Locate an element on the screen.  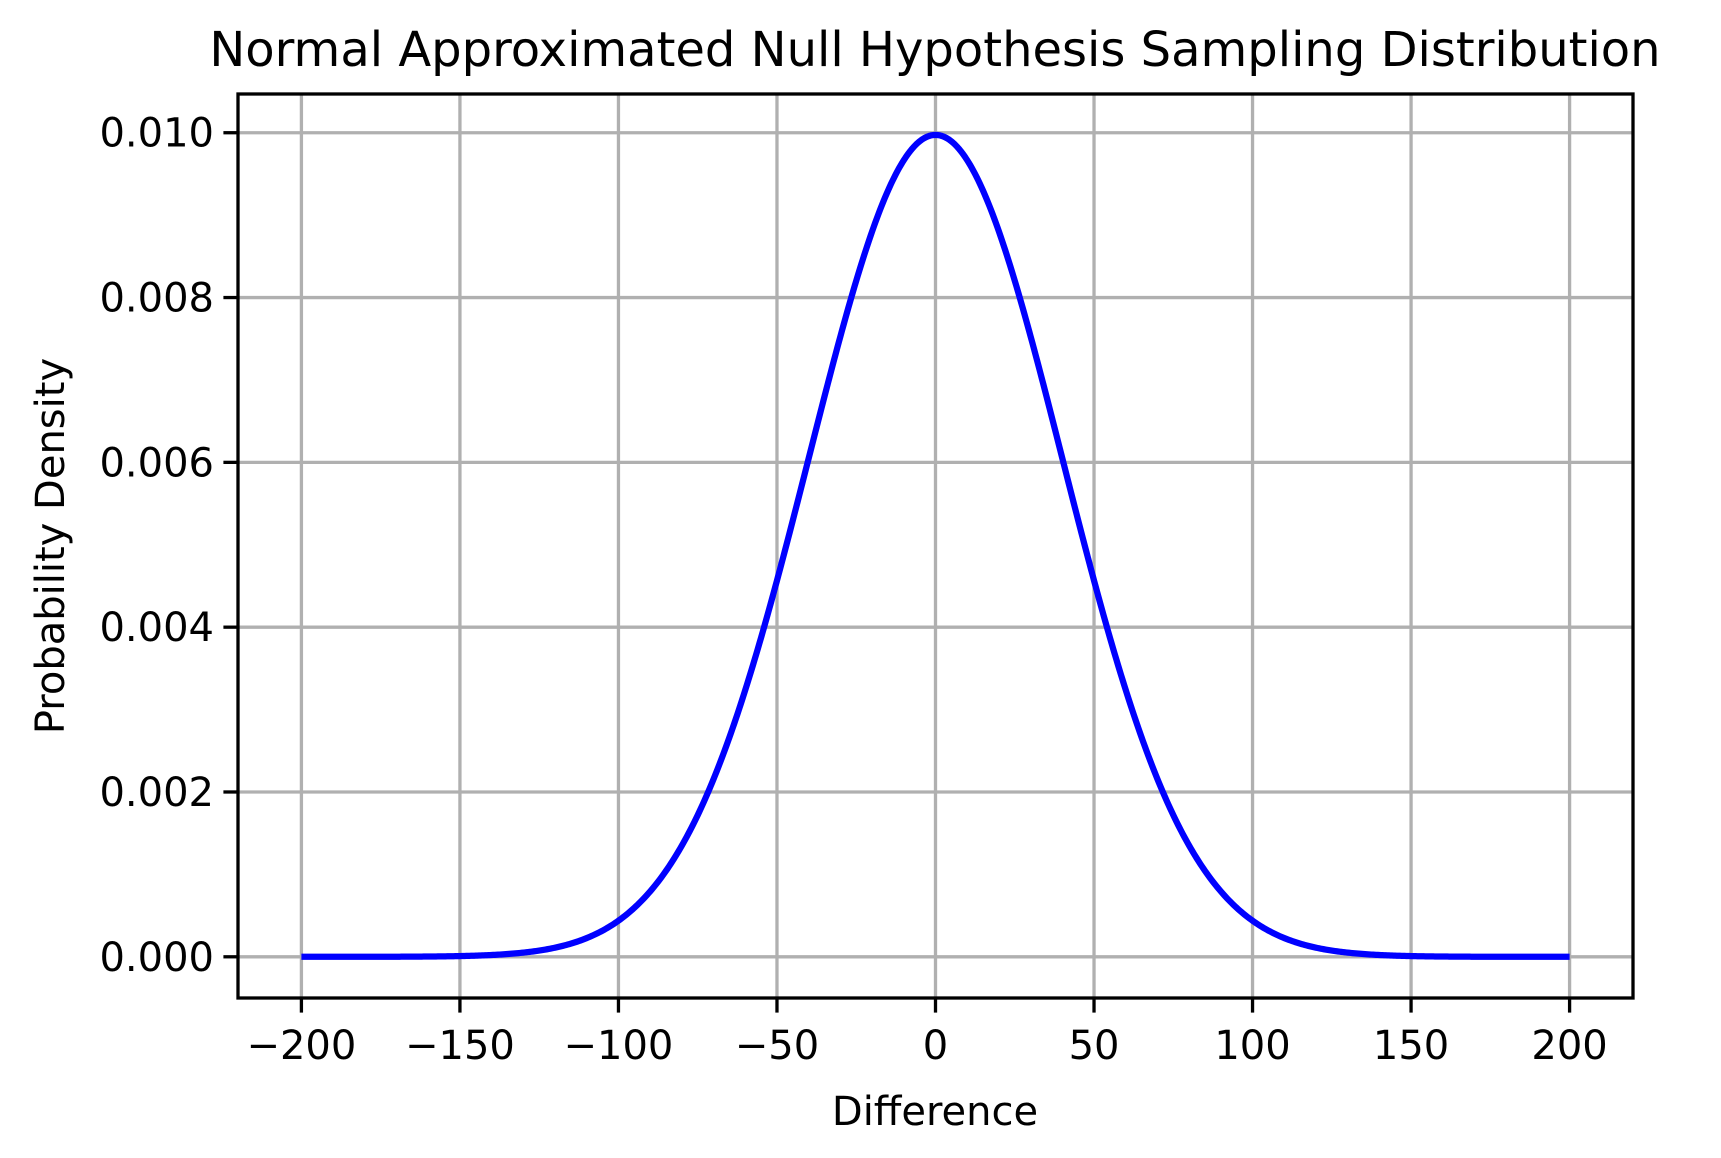
y-axis: 0.000 0.002 0.004 0.006 0.008 0.010 is located at coordinates (168, 546).